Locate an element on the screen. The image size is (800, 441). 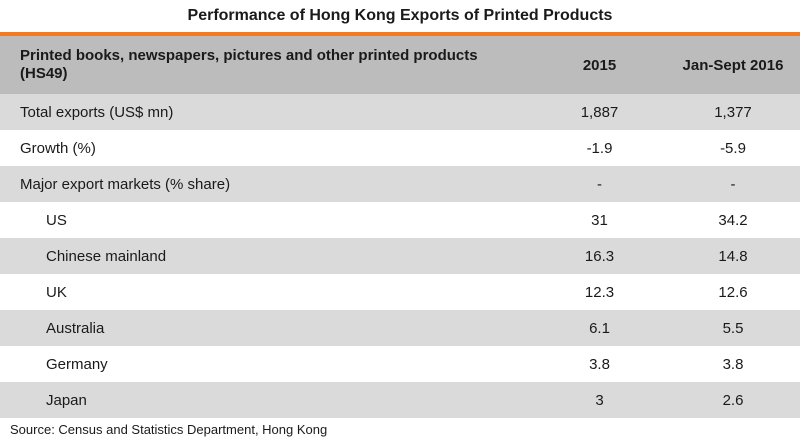
value-2015: 12.3 is located at coordinates (599, 292).